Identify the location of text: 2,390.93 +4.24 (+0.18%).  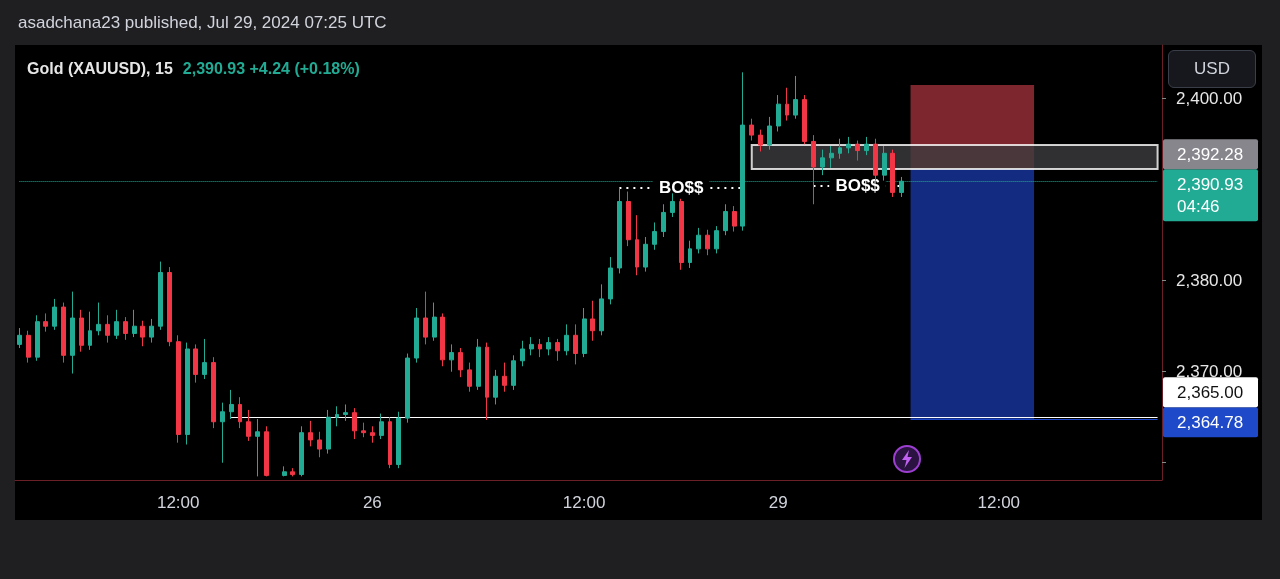
(271, 68).